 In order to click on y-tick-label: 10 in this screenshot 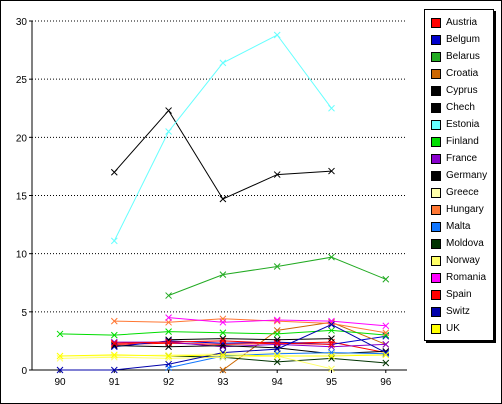, I will do `click(22, 255)`.